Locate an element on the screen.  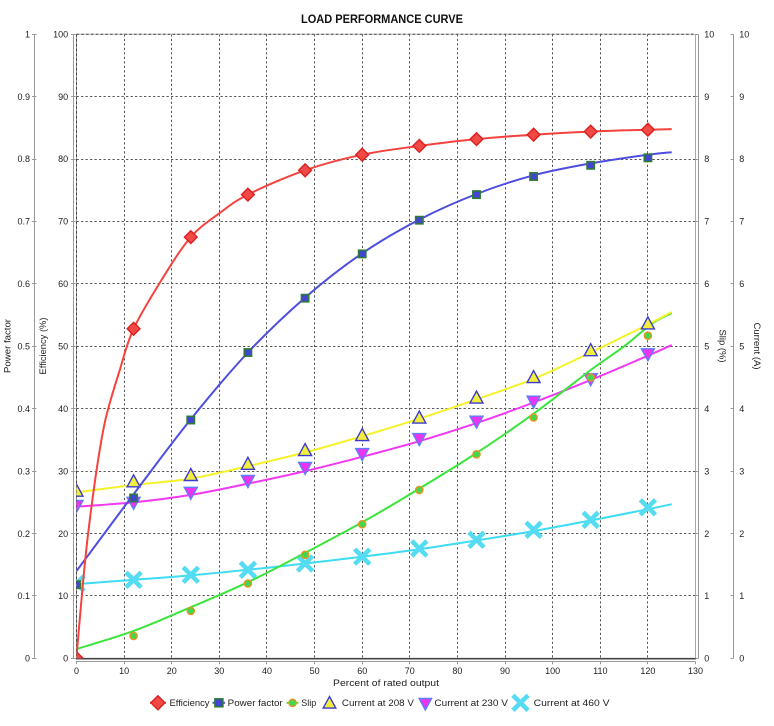
svg-text: 0.1 is located at coordinates (23, 596).